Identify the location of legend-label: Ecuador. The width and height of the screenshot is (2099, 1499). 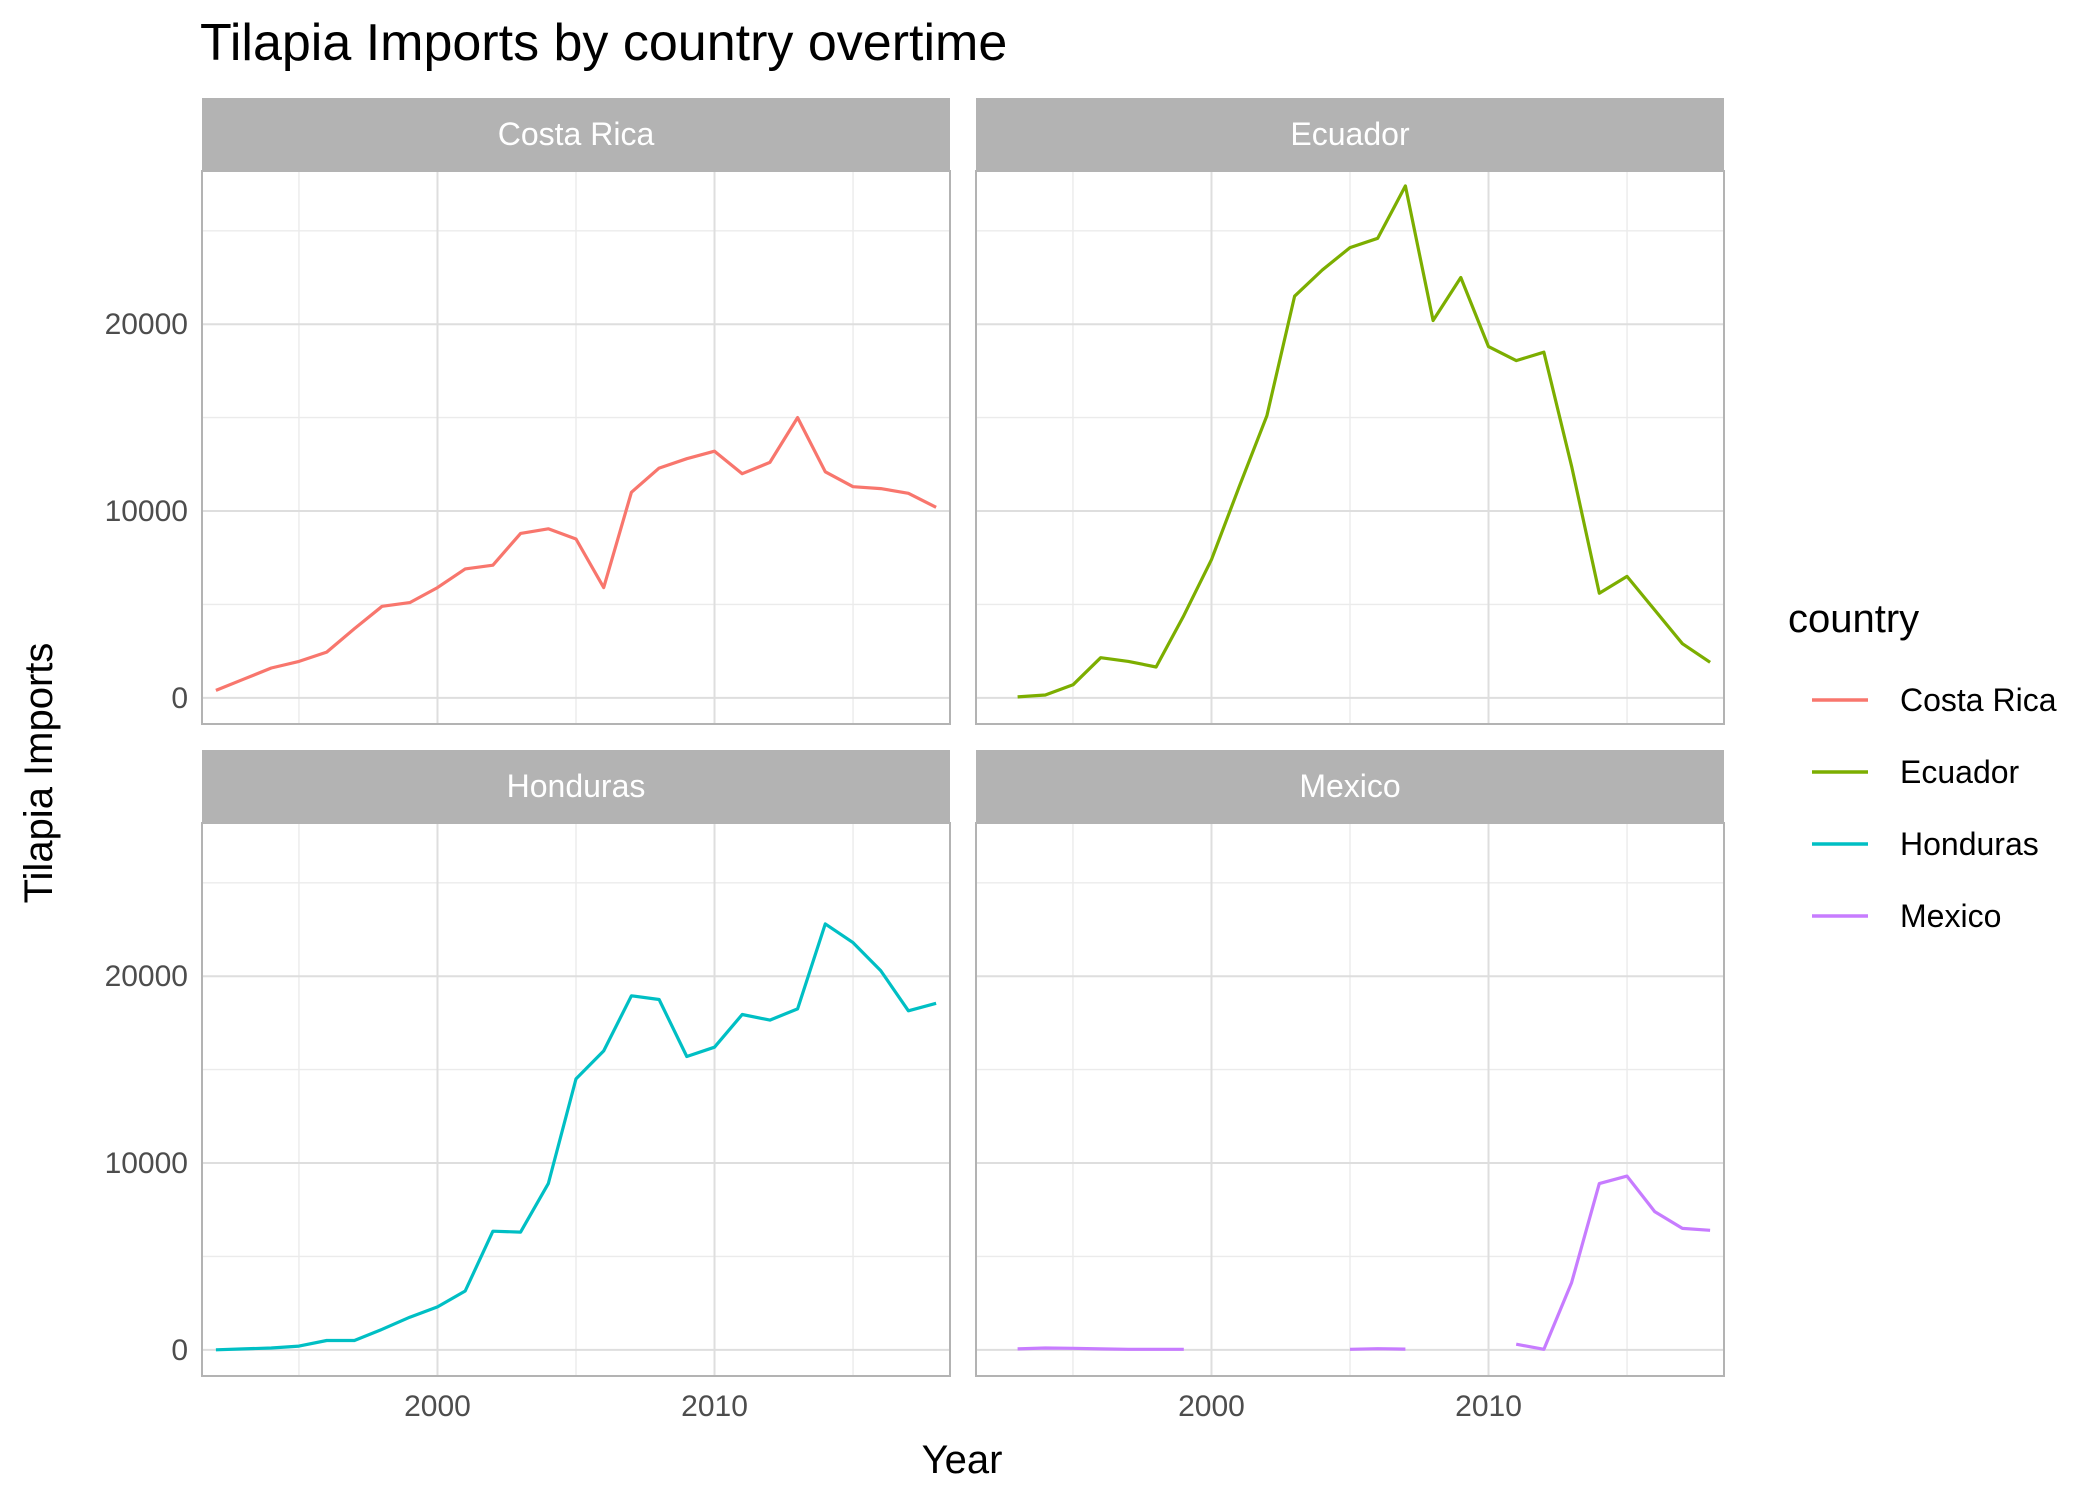
(1960, 772).